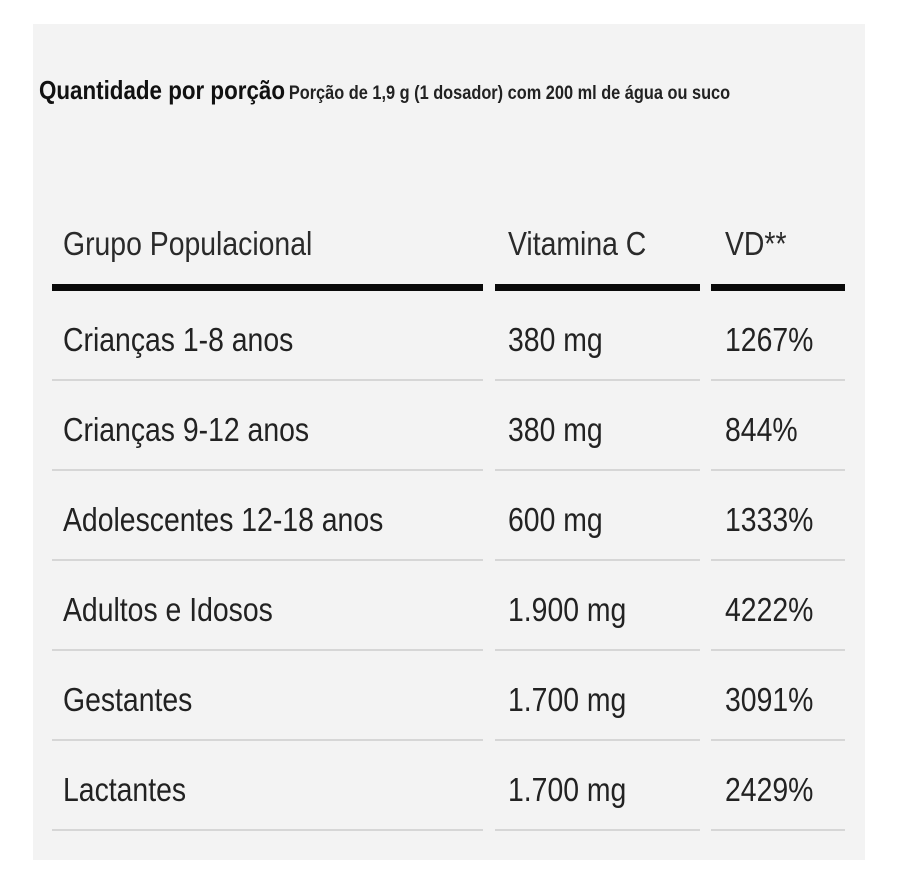  What do you see at coordinates (769, 609) in the screenshot?
I see `row-vd-cell: 4222%` at bounding box center [769, 609].